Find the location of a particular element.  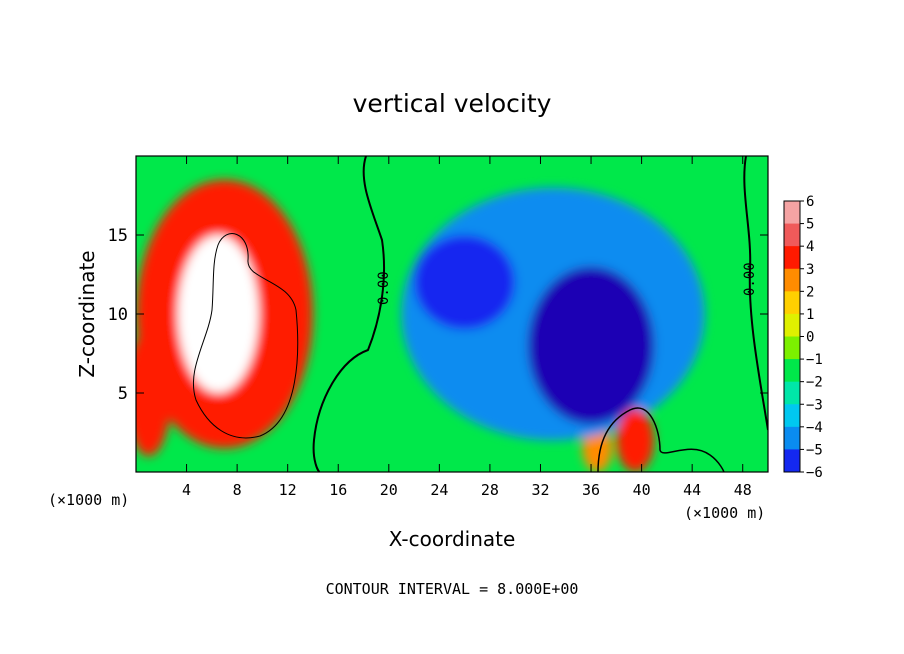

y-tick-label: 10 is located at coordinates (118, 315).